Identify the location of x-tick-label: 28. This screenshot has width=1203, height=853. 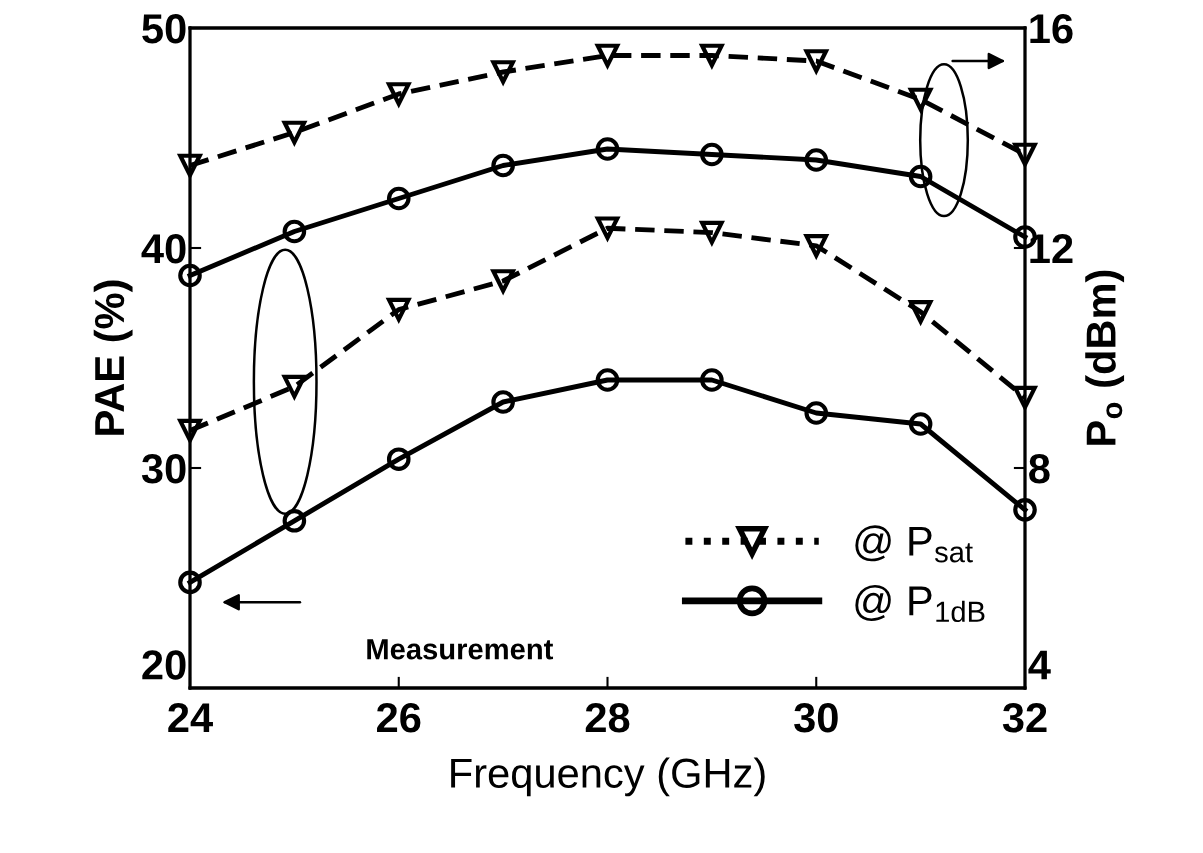
(607, 717).